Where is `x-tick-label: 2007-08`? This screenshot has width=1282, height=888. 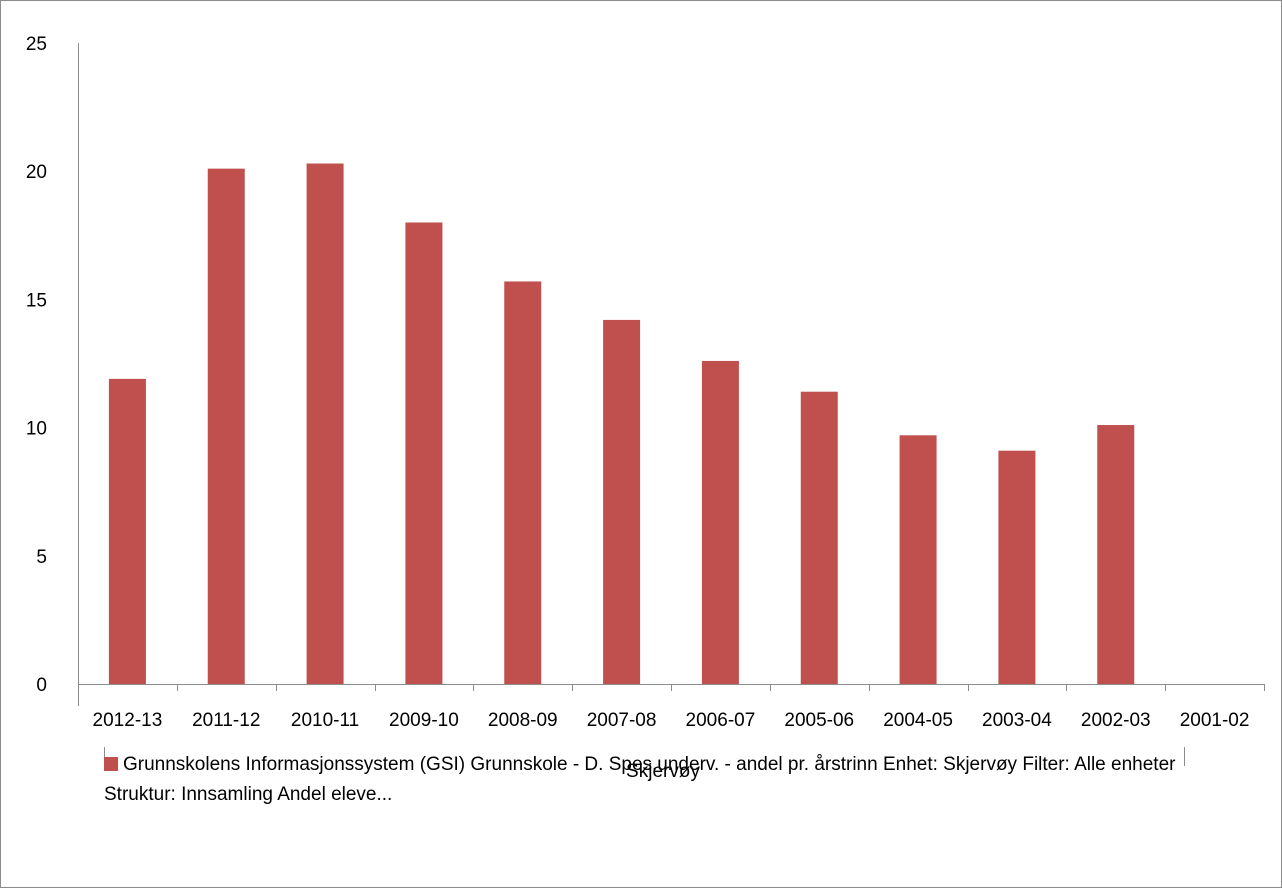
x-tick-label: 2007-08 is located at coordinates (622, 720).